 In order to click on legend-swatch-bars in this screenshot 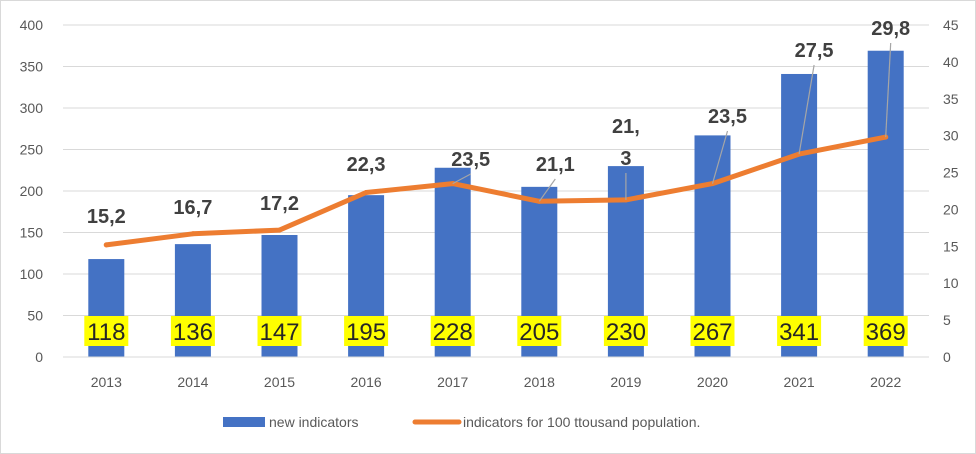, I will do `click(244, 422)`.